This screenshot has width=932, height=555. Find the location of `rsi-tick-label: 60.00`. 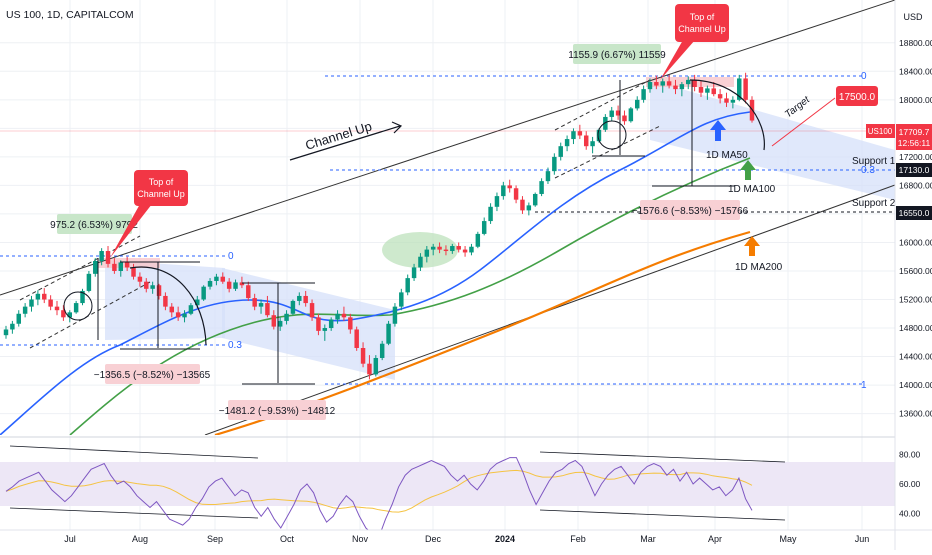

rsi-tick-label: 60.00 is located at coordinates (910, 484).